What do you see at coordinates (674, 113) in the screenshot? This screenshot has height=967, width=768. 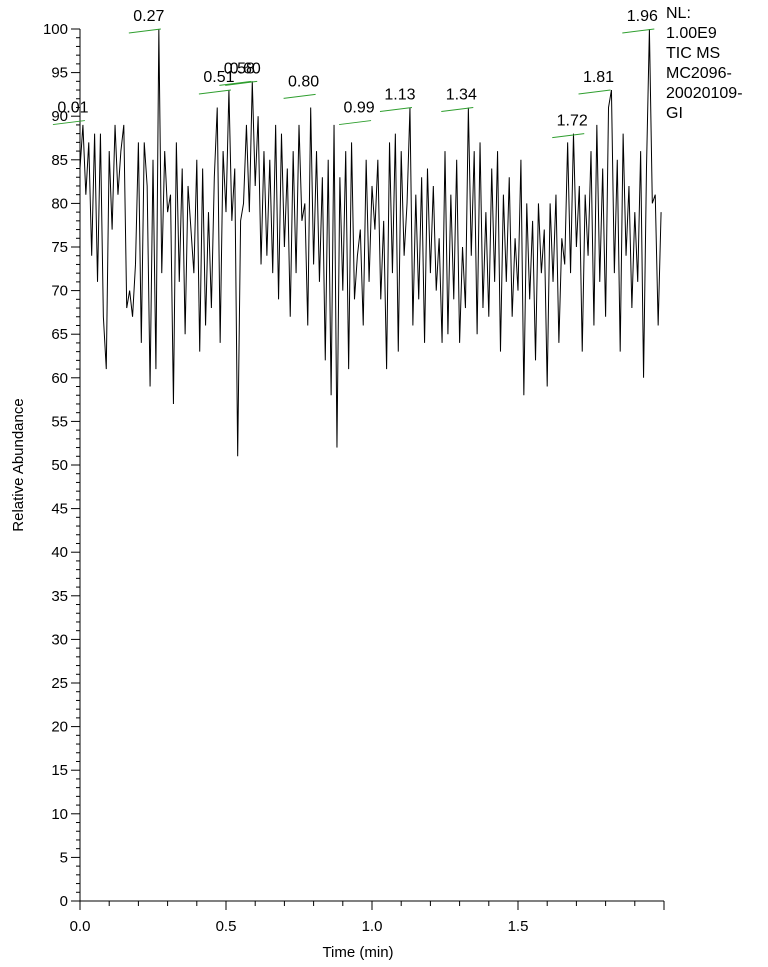 I see `sample-name-line-3: GI` at bounding box center [674, 113].